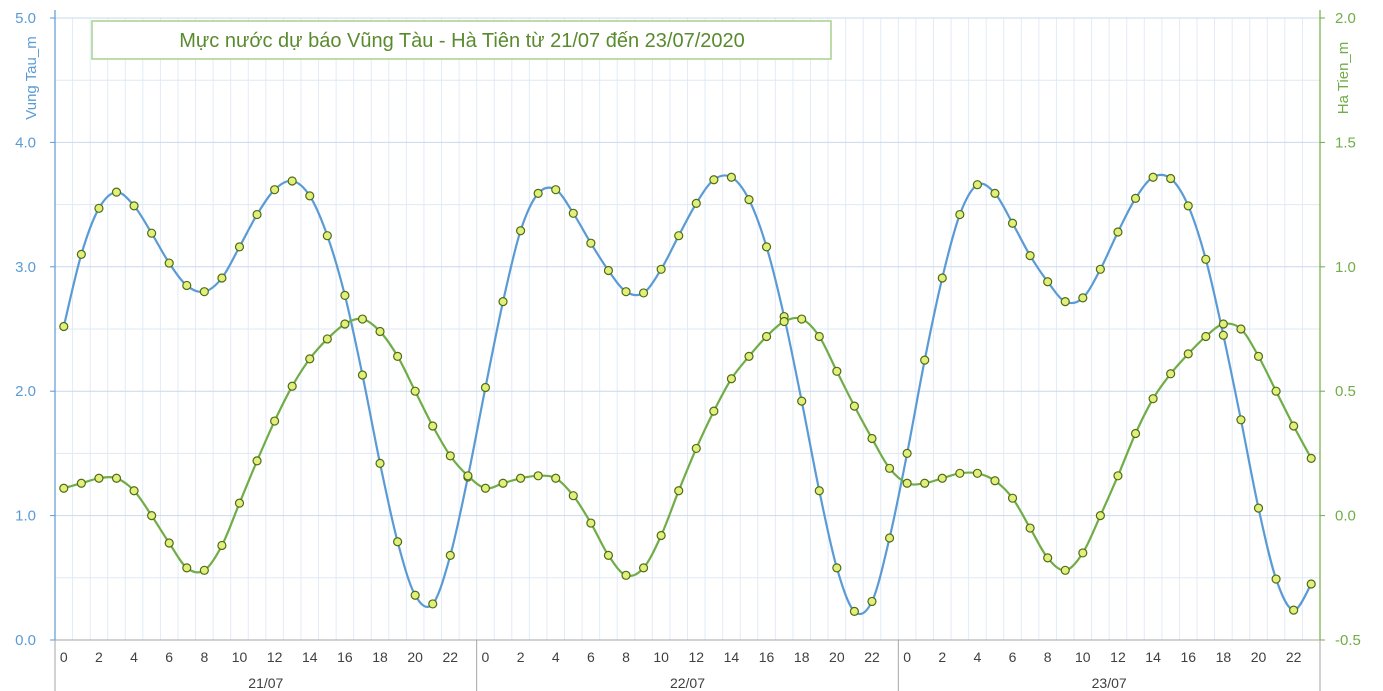 Image resolution: width=1383 pixels, height=691 pixels. I want to click on right-axis-tick-label: 0.0, so click(1345, 516).